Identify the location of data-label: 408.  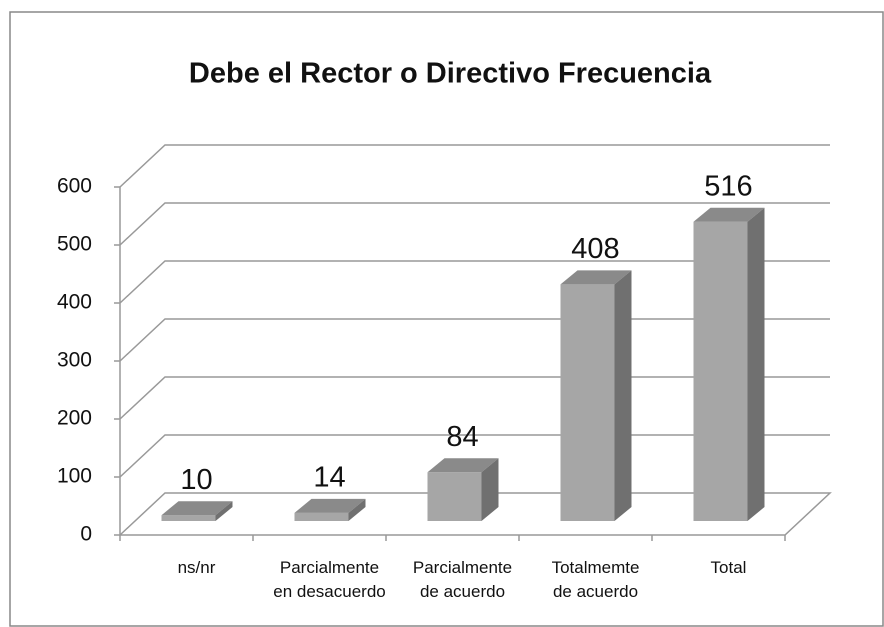
(595, 249).